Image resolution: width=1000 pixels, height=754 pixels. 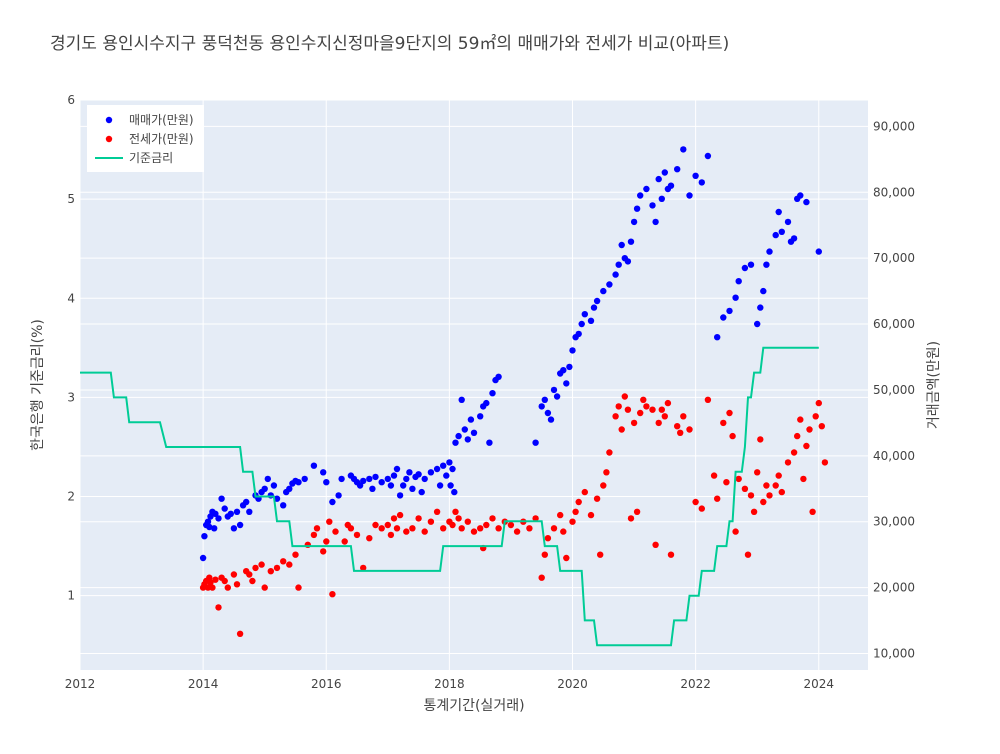 What do you see at coordinates (326, 684) in the screenshot?
I see `x-tick-label: 2016` at bounding box center [326, 684].